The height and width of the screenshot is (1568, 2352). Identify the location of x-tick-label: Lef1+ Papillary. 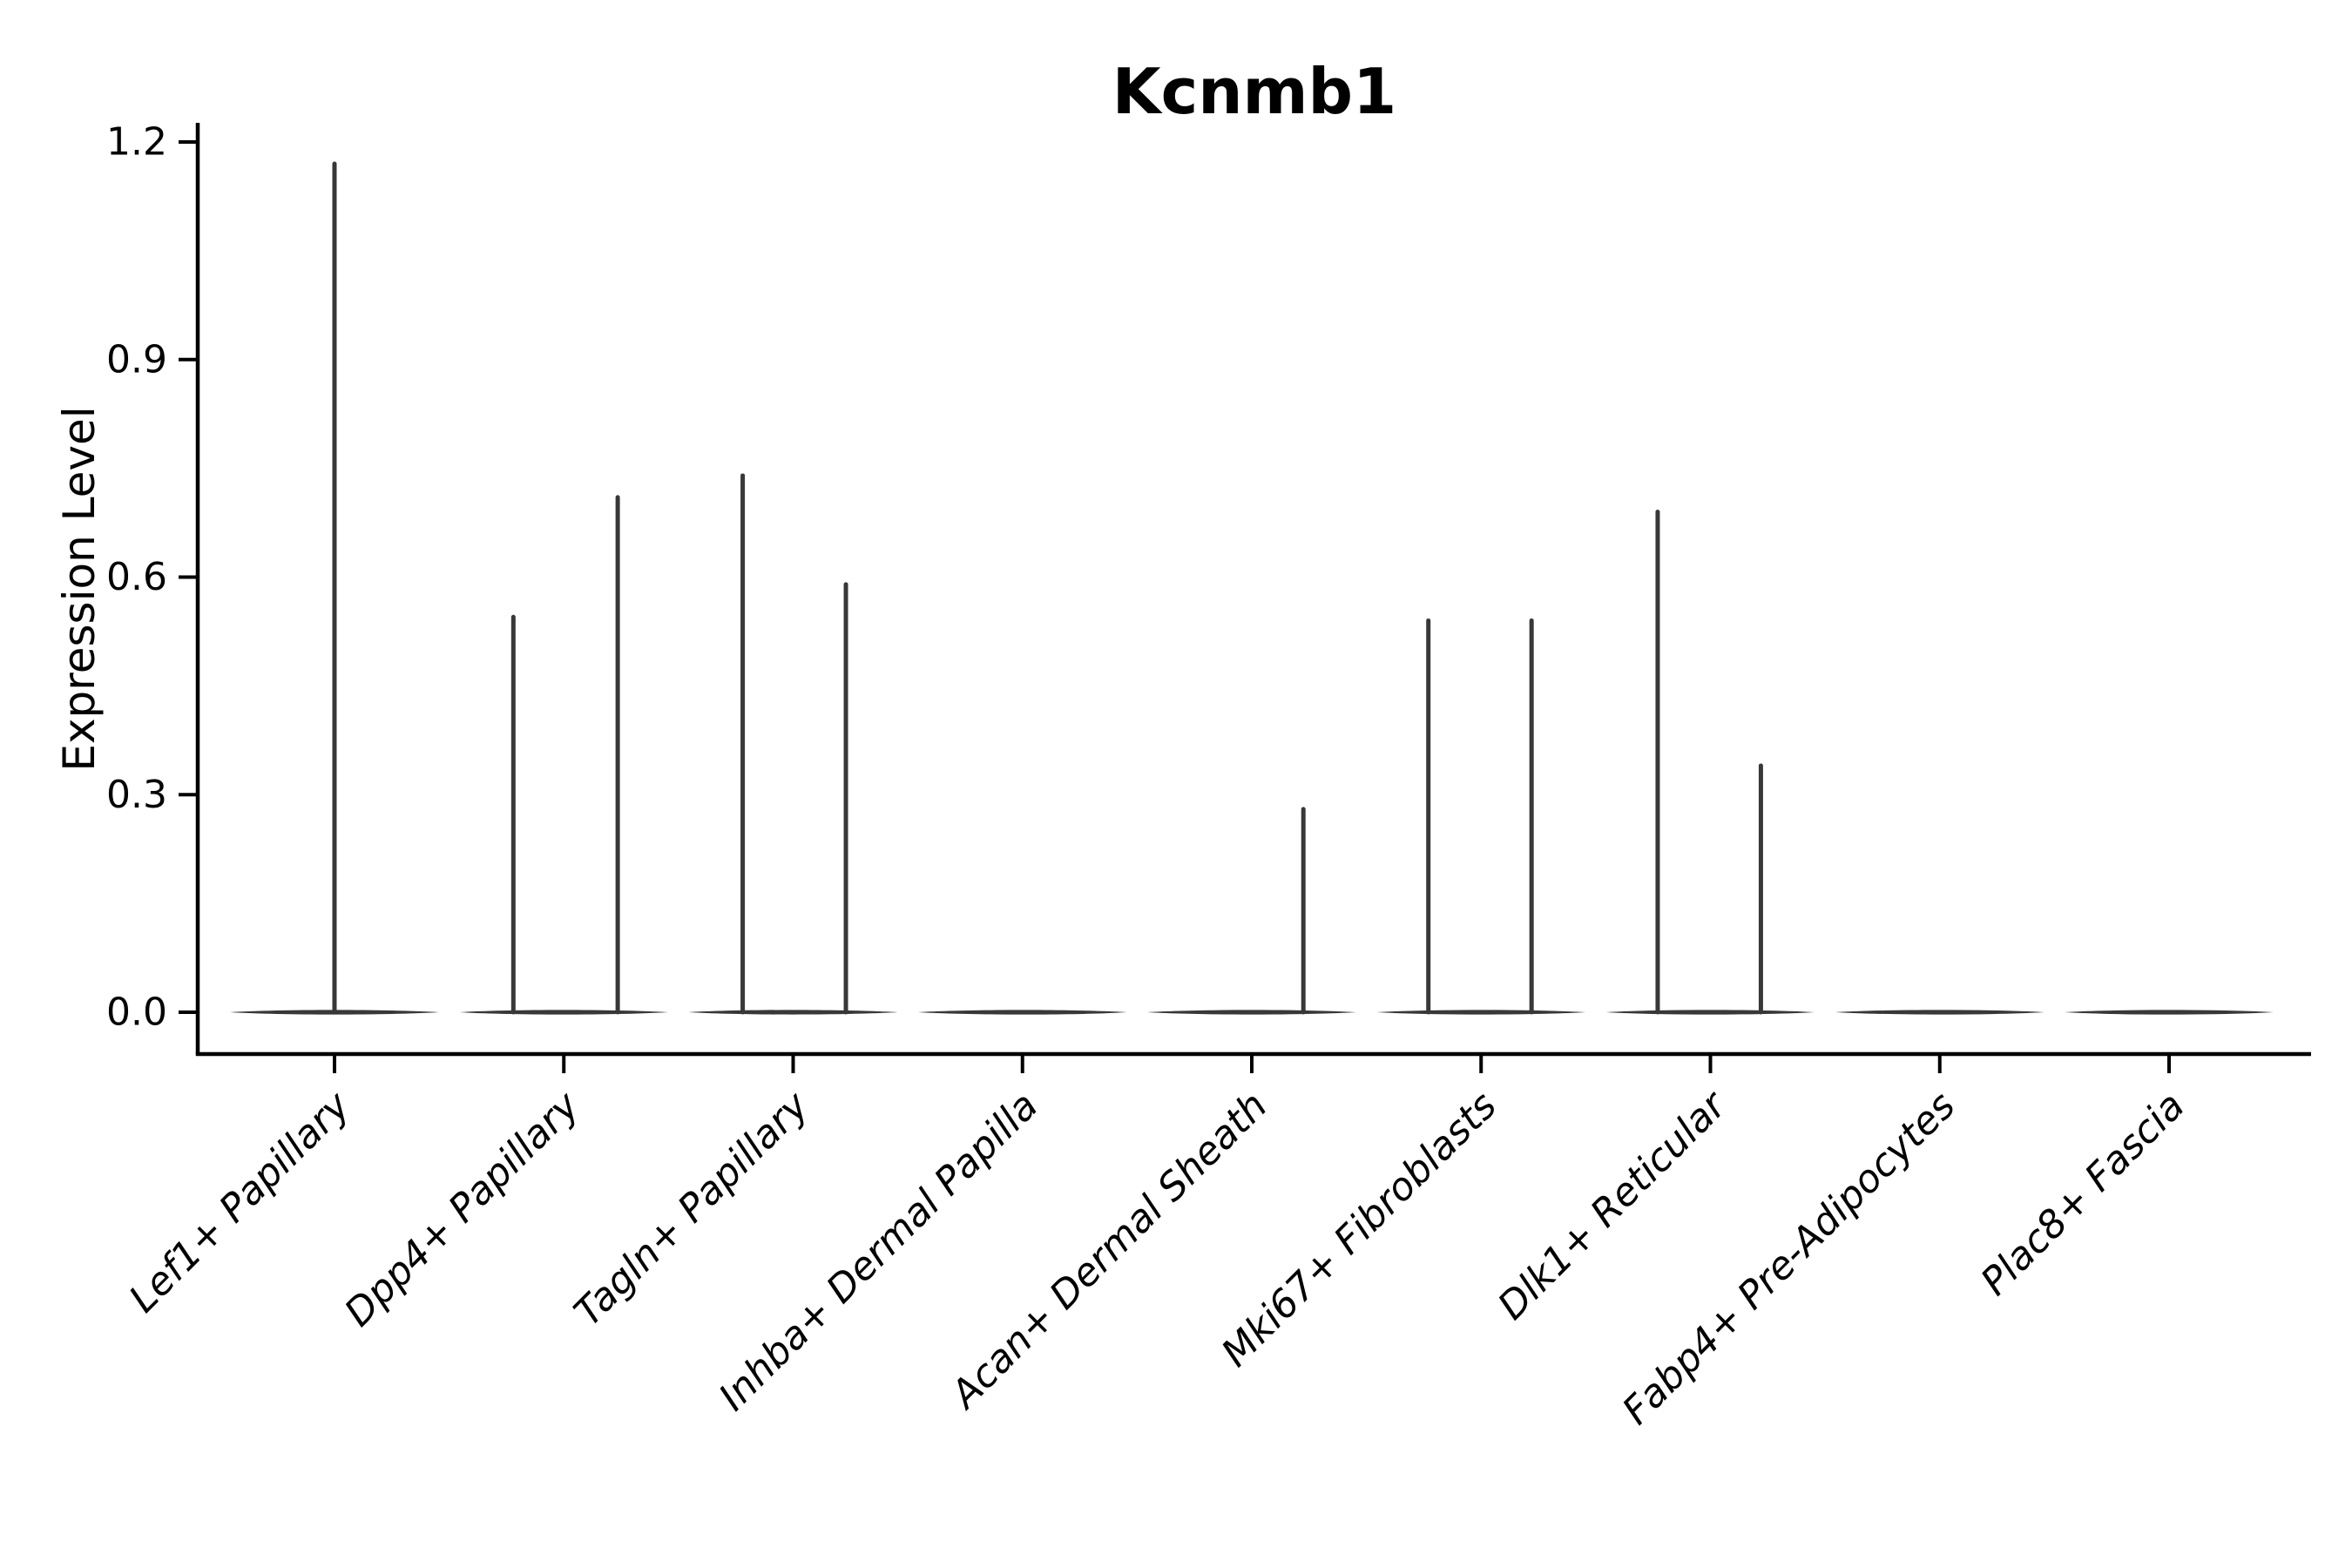
(240, 1202).